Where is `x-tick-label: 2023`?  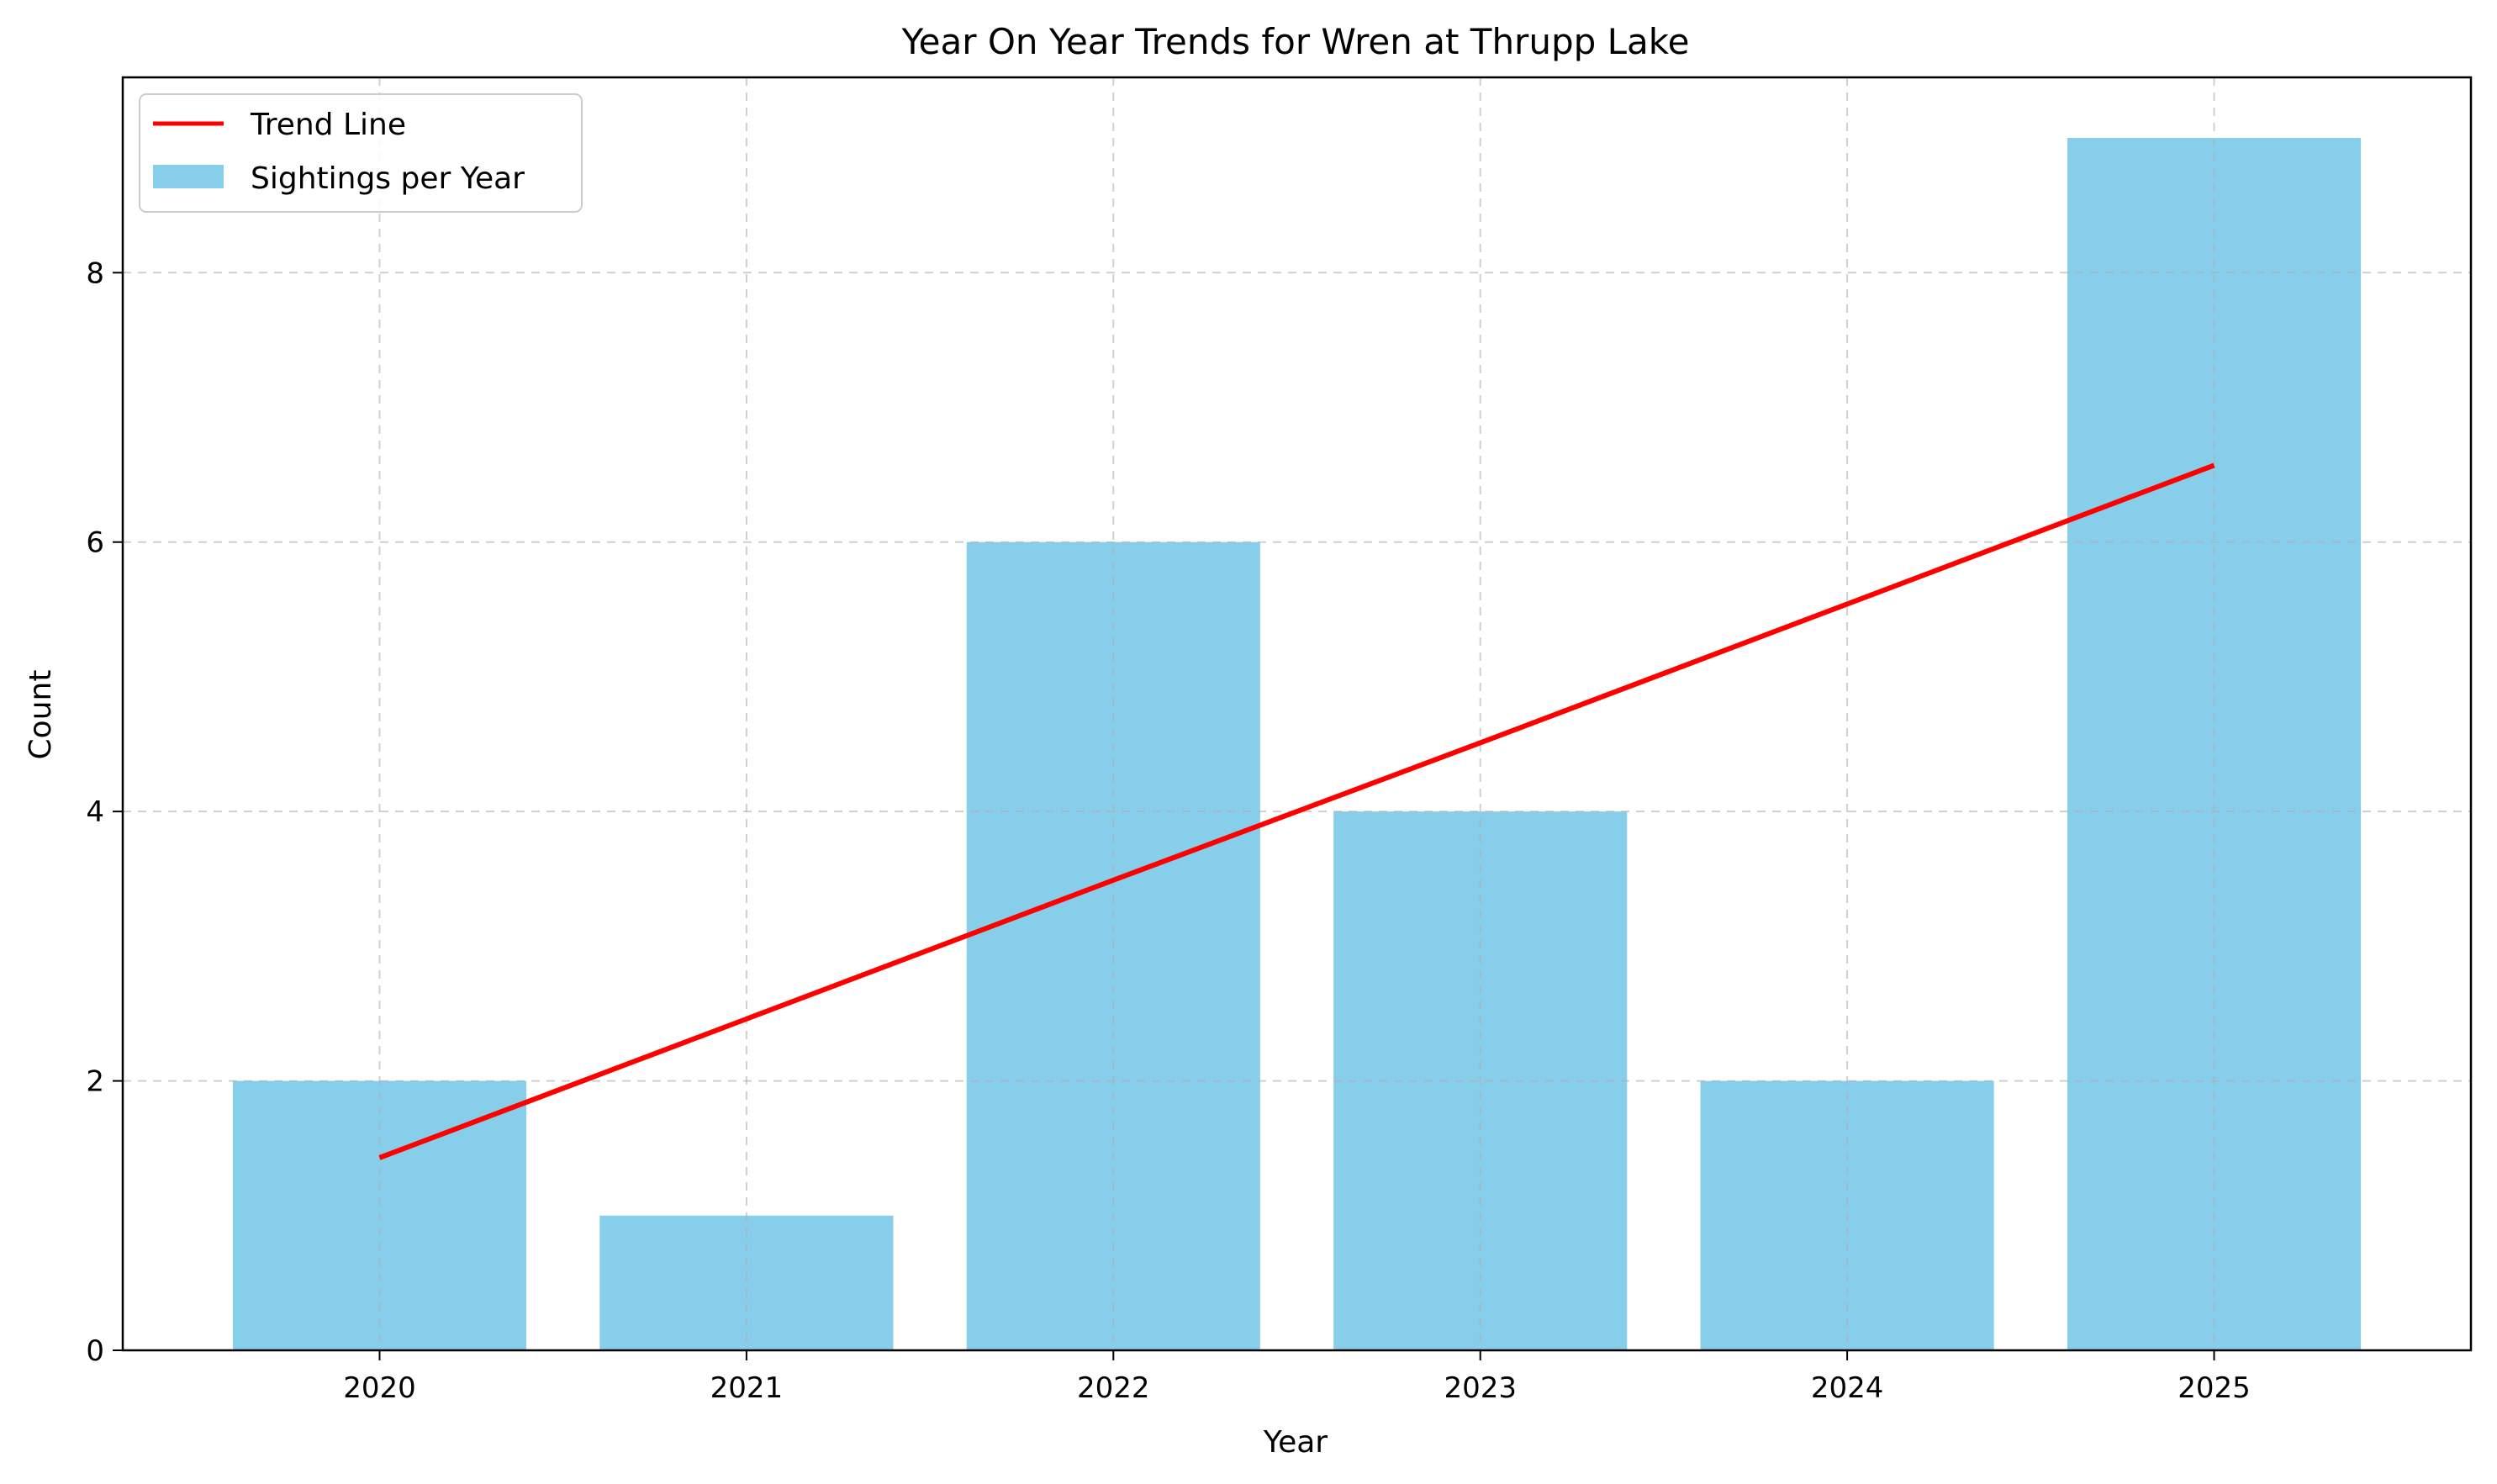
x-tick-label: 2023 is located at coordinates (1480, 1388).